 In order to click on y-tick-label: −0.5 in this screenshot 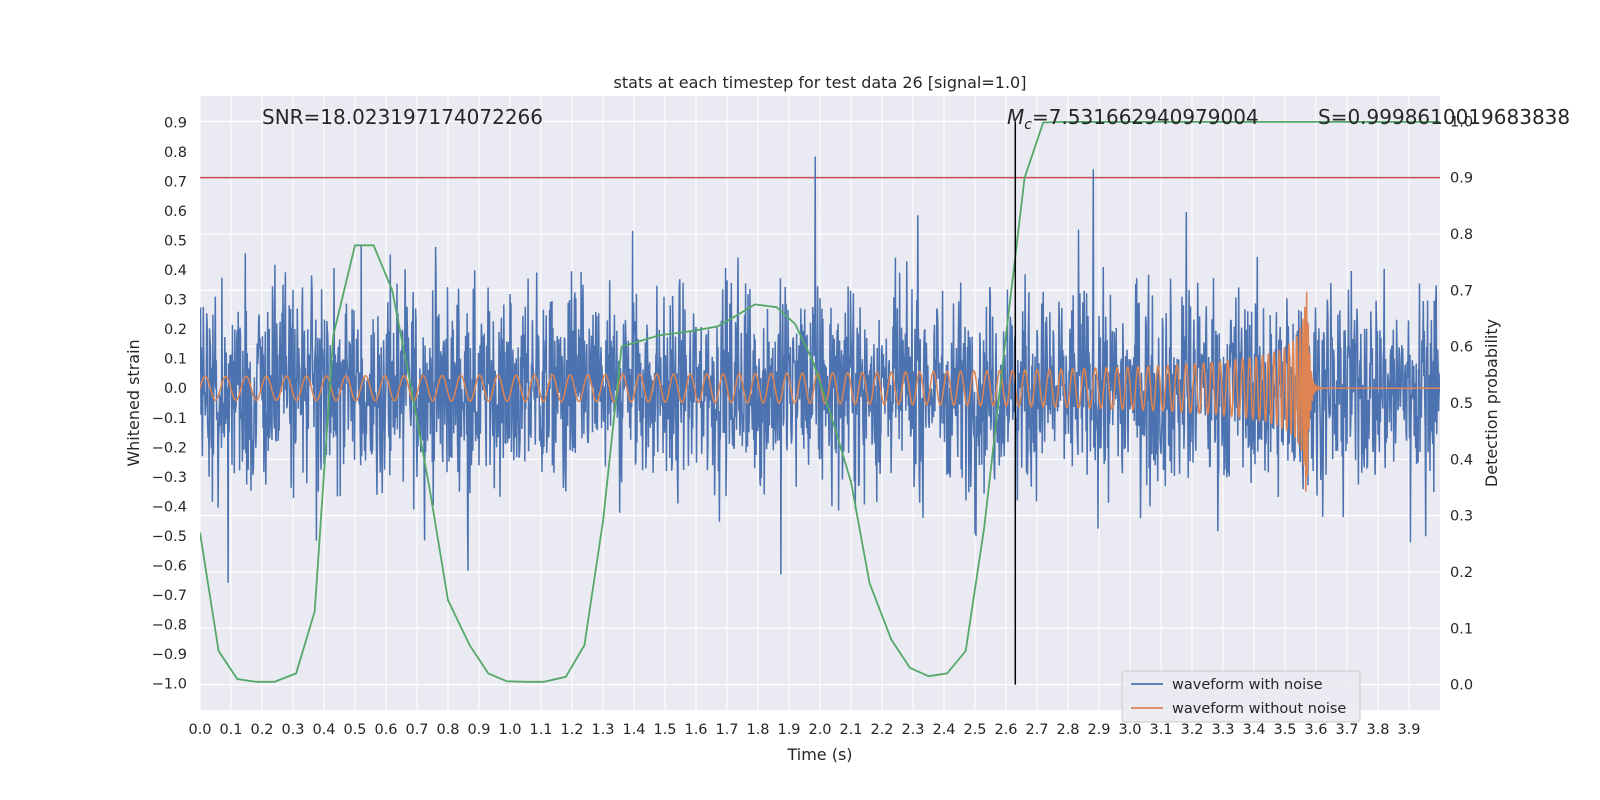, I will do `click(169, 537)`.